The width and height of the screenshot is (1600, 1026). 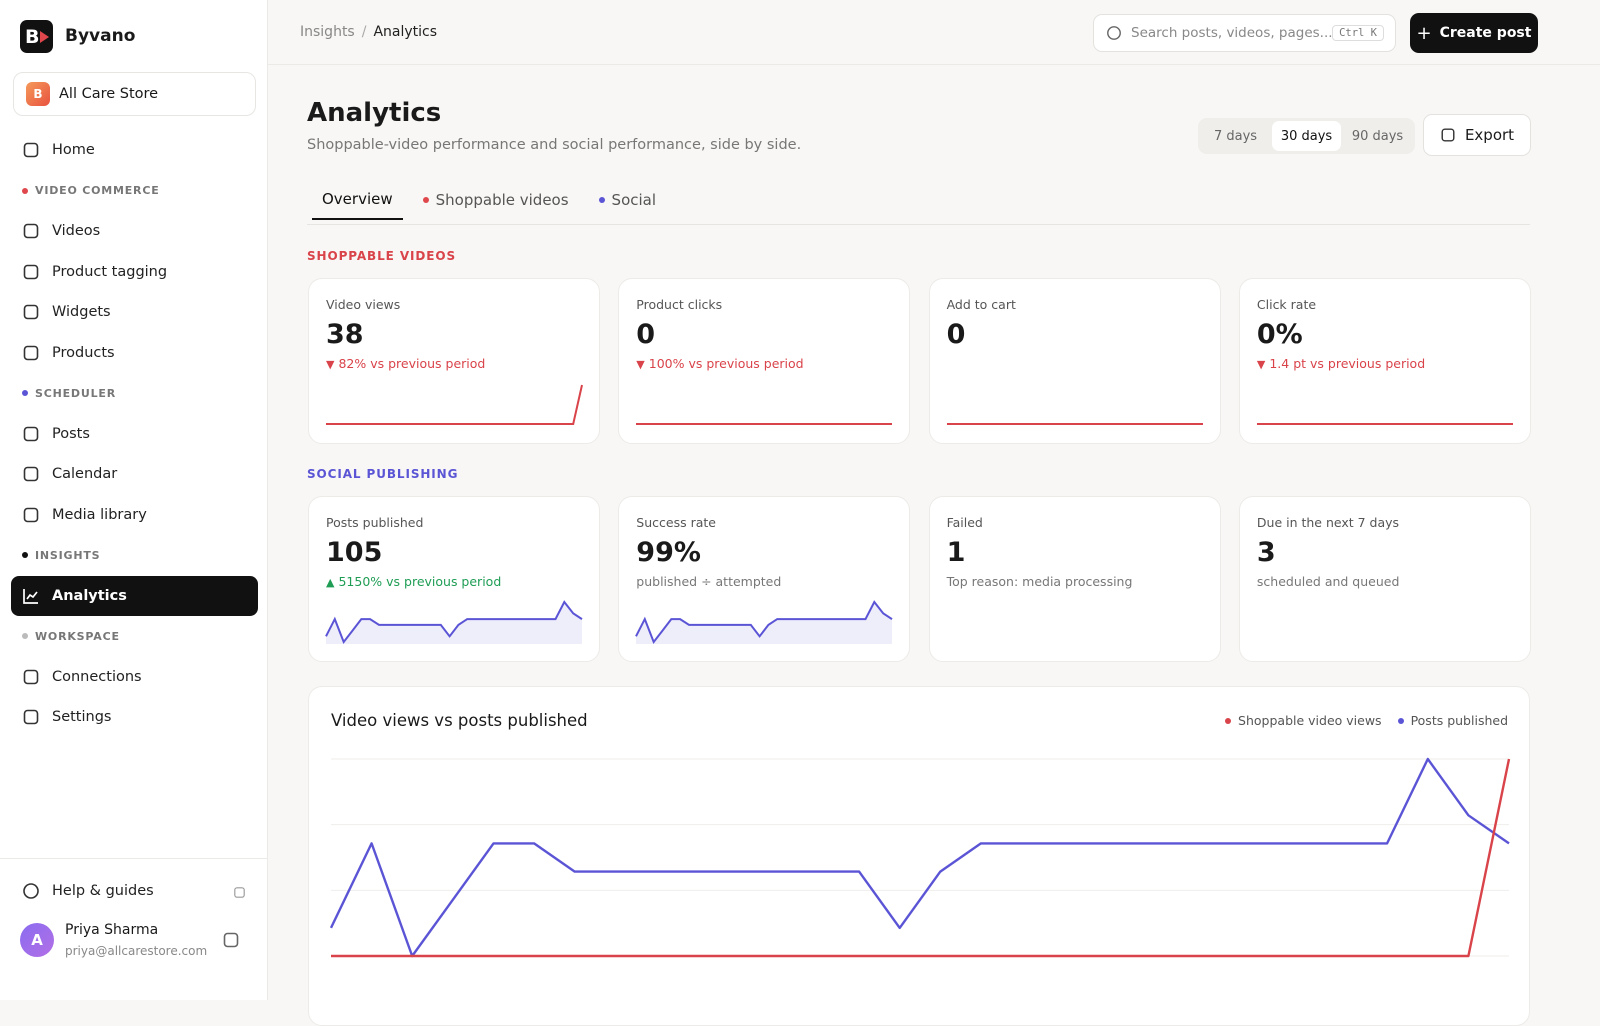 I want to click on brand-name: Byvano, so click(x=100, y=36).